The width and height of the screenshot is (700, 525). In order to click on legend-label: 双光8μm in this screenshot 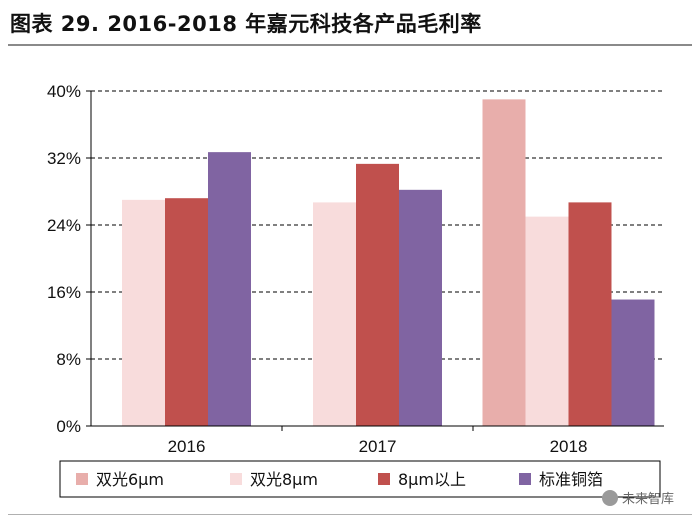, I will do `click(284, 479)`.